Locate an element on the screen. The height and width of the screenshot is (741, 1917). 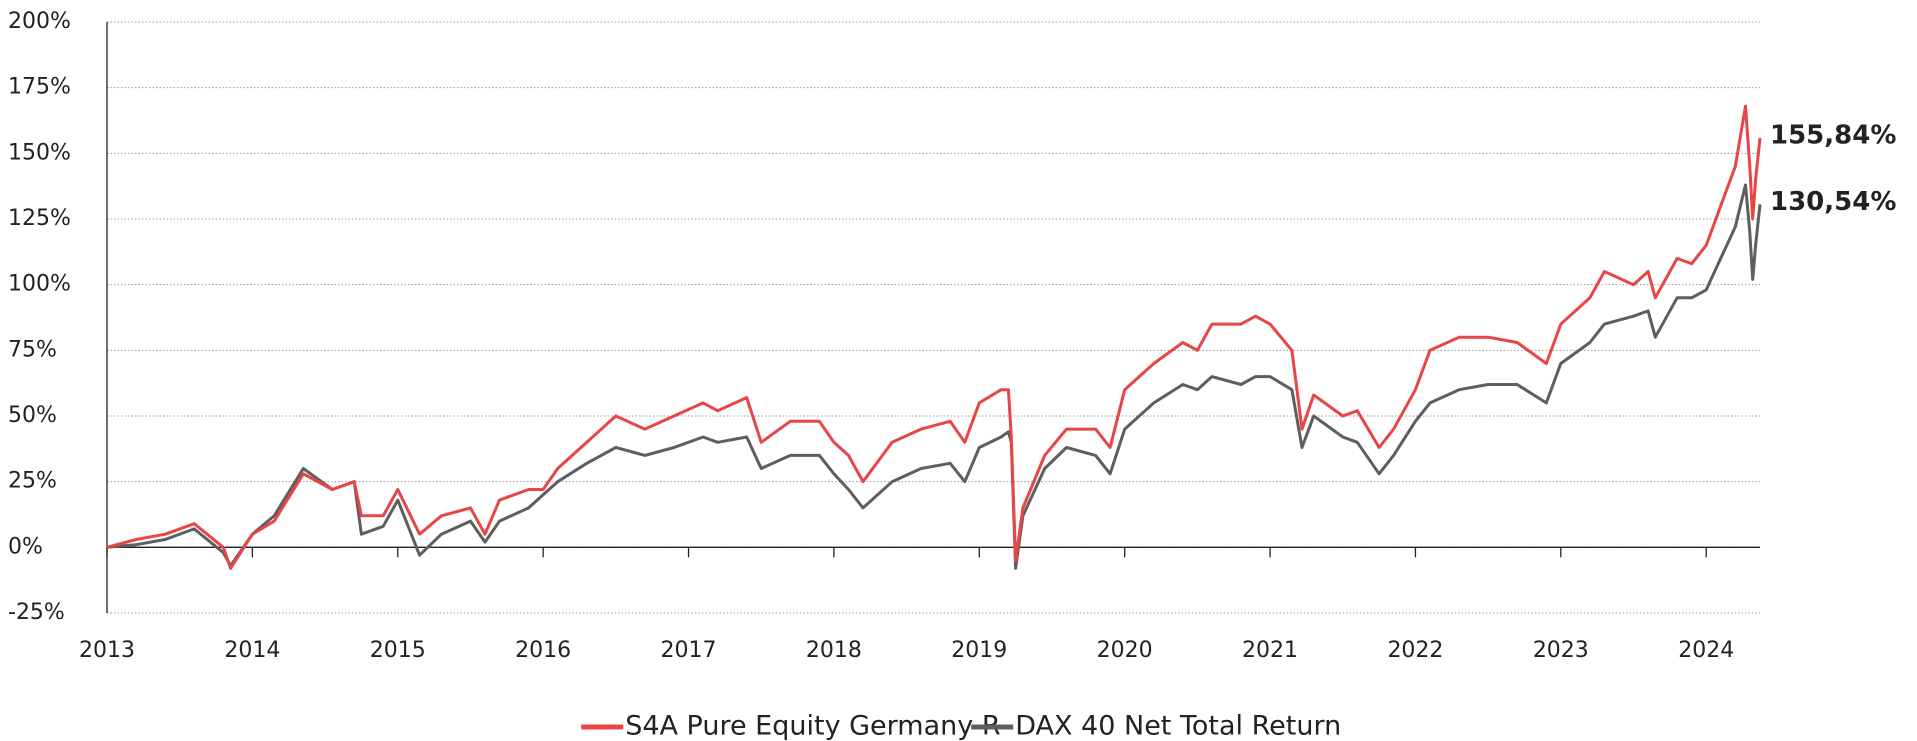
y-tick-label: 200% is located at coordinates (39, 21).